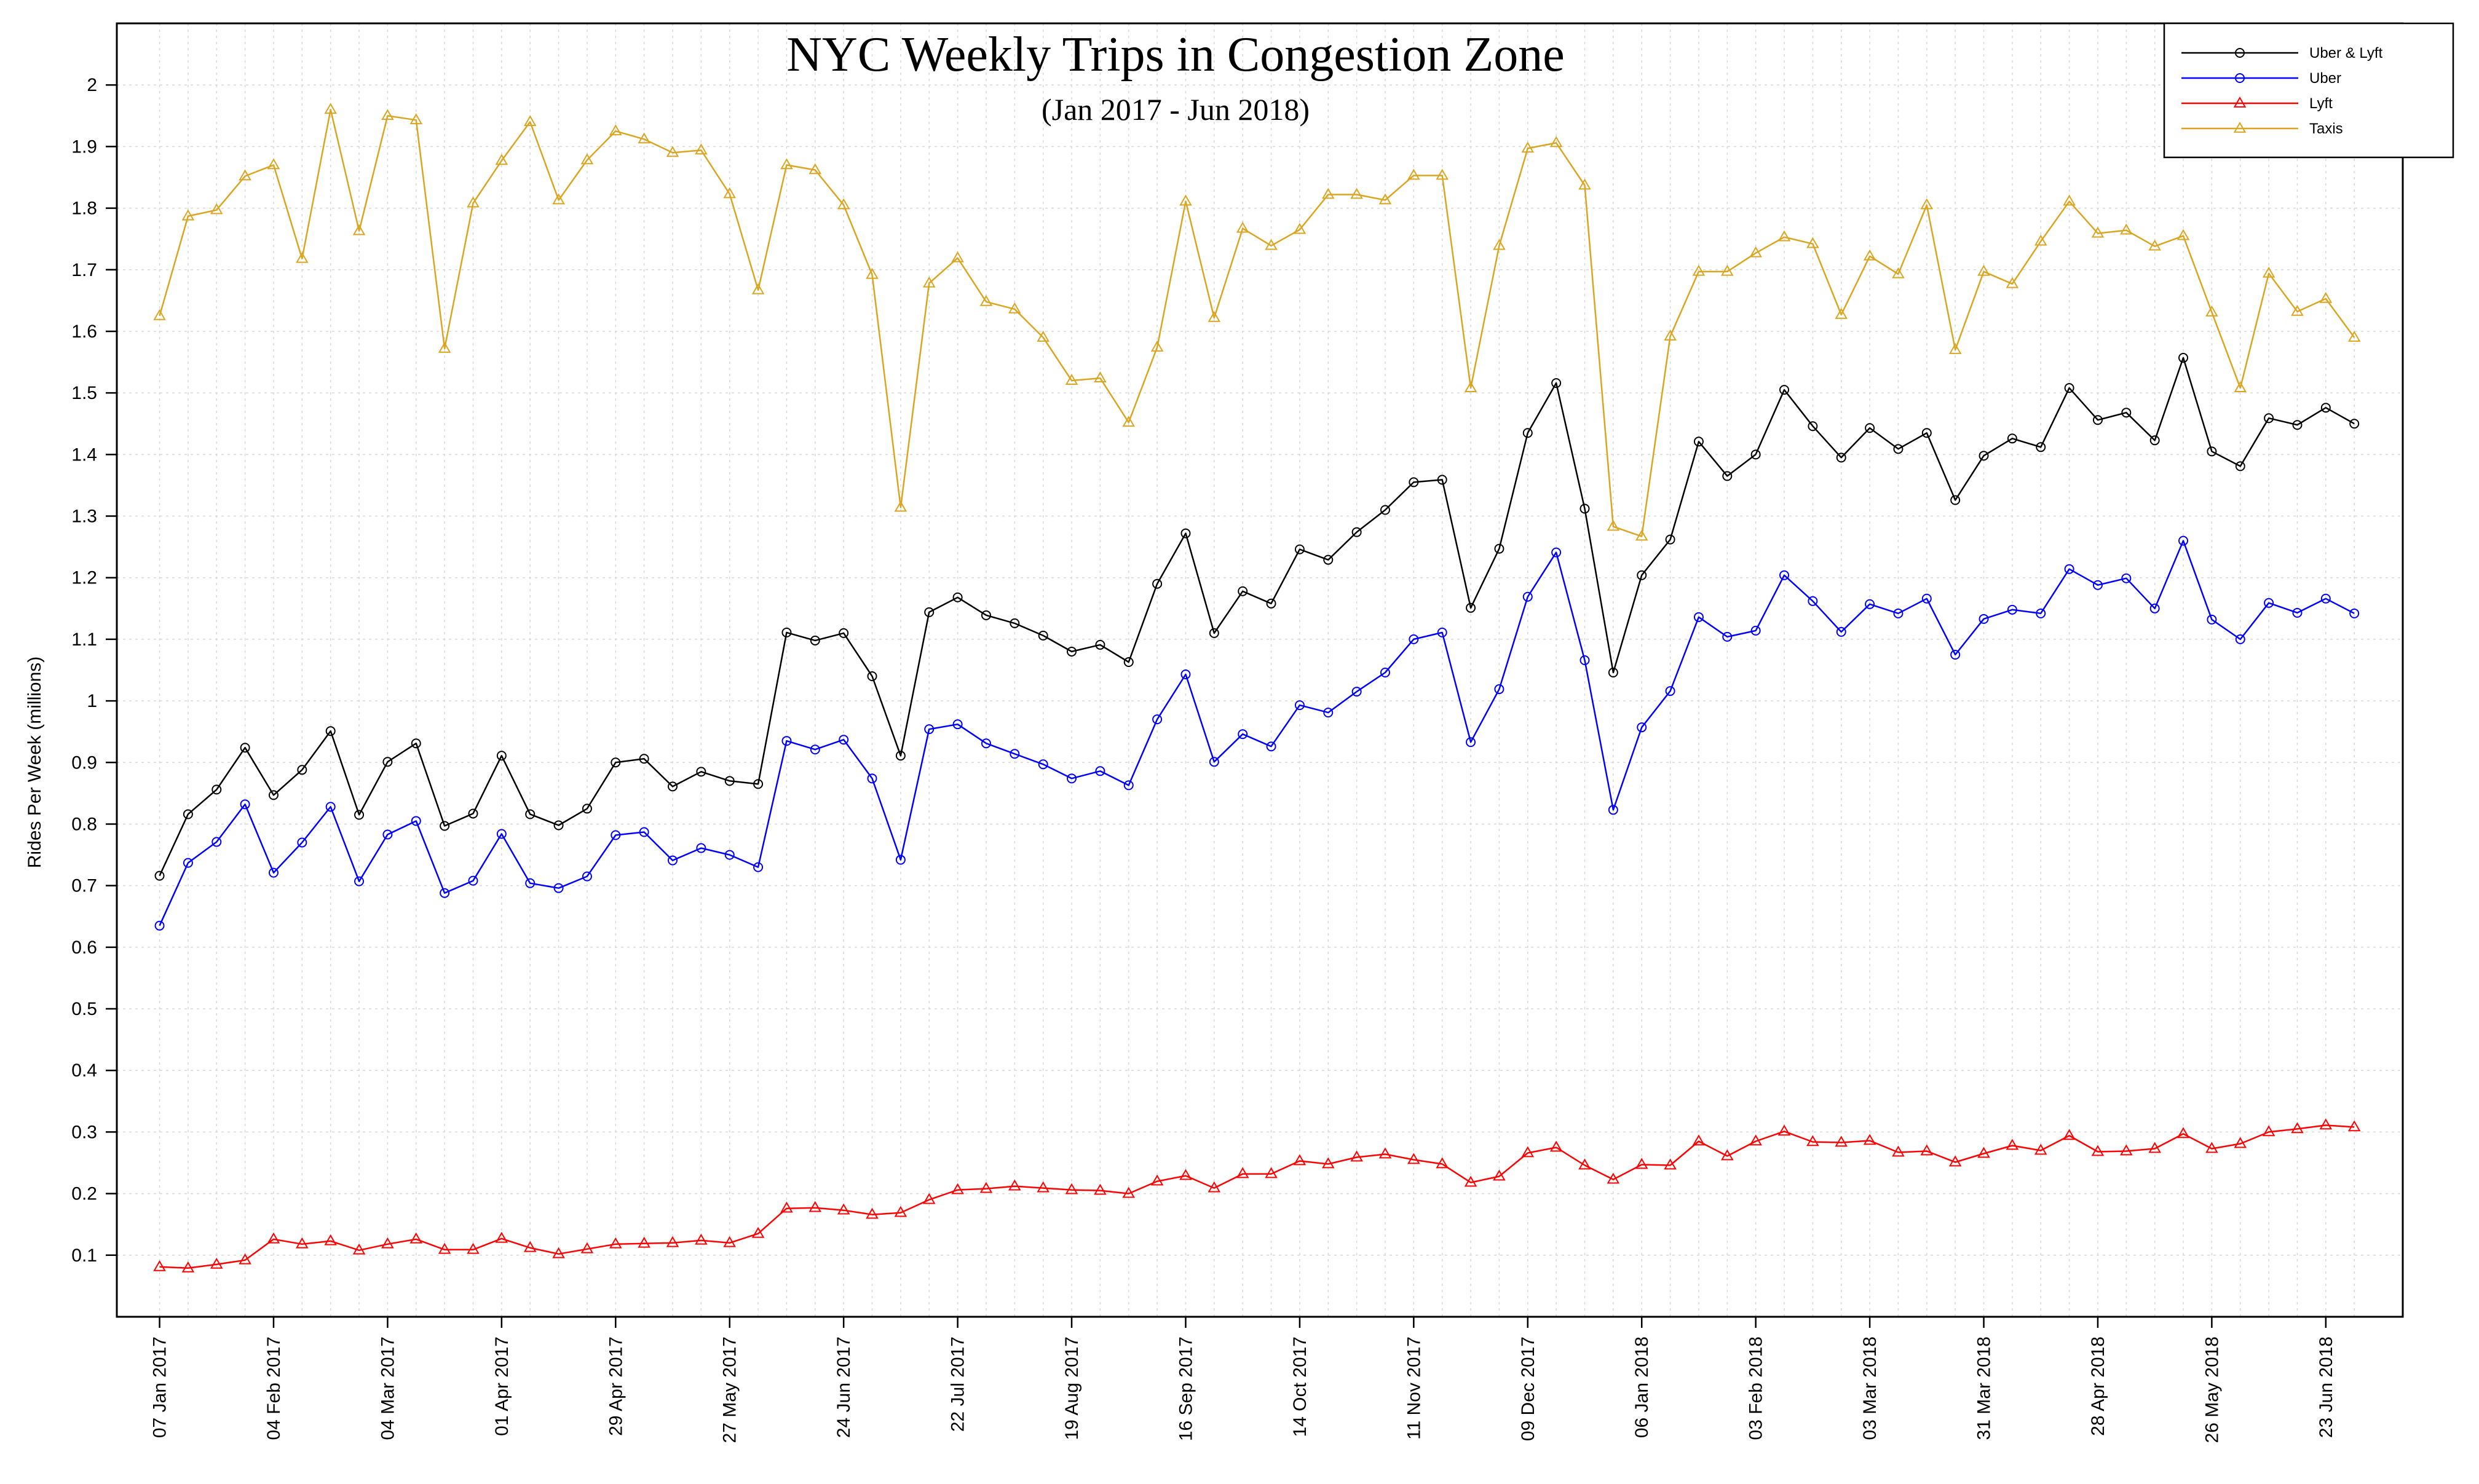 The height and width of the screenshot is (1484, 2479). I want to click on y-tick-label: 1.2, so click(84, 578).